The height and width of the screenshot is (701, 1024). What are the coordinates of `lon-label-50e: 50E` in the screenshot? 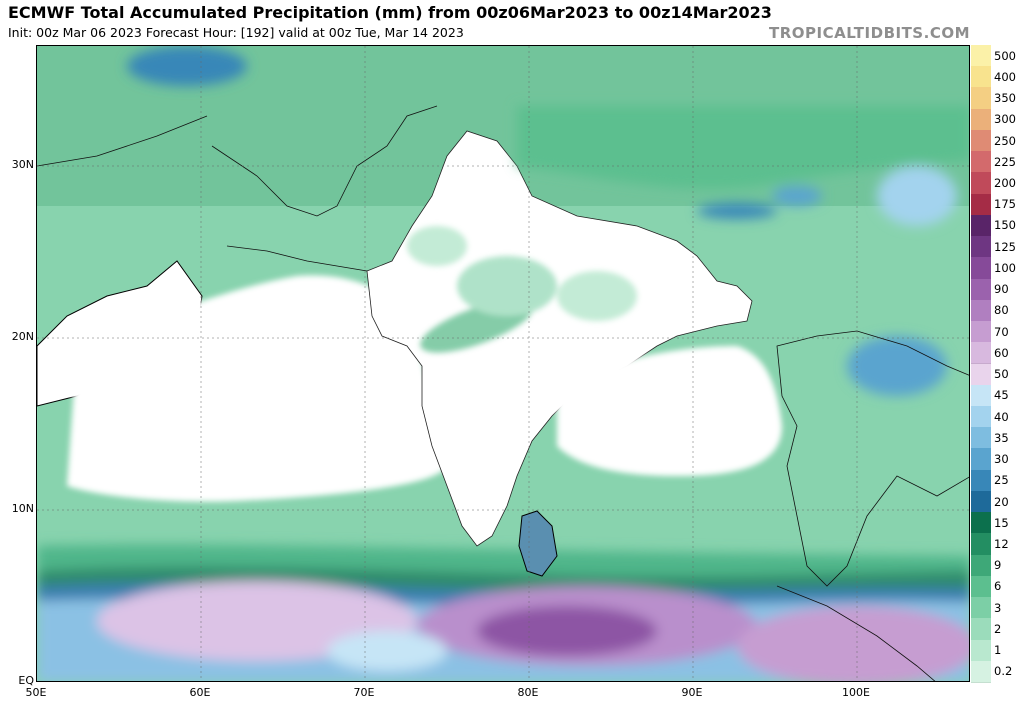 It's located at (36, 692).